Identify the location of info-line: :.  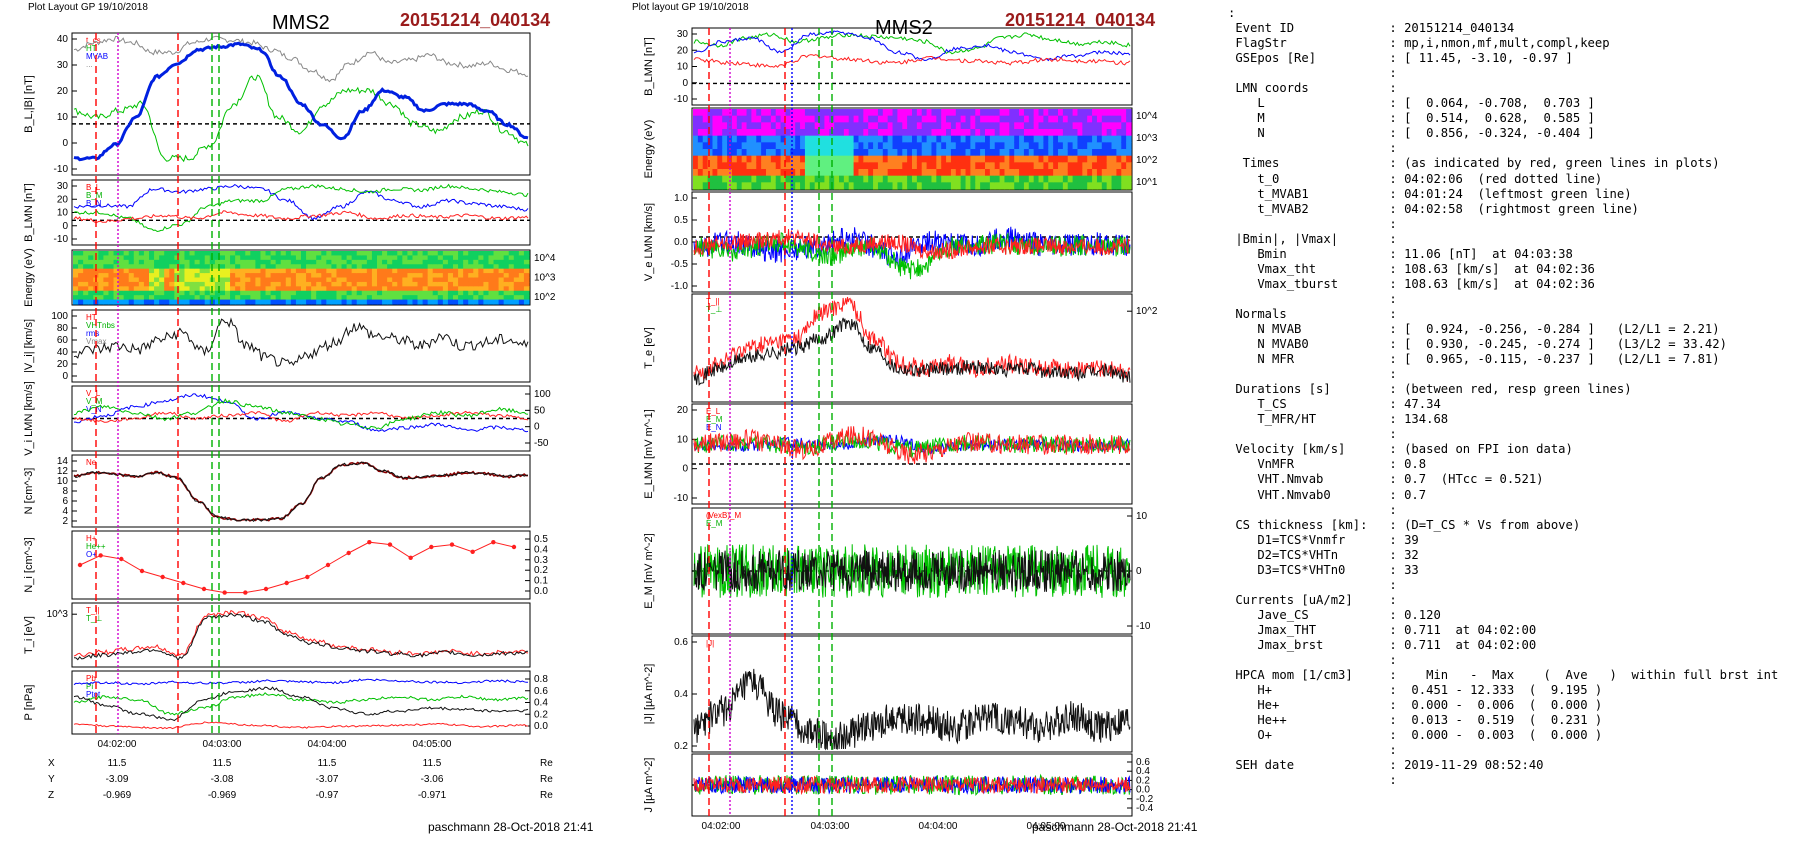
(1312, 374).